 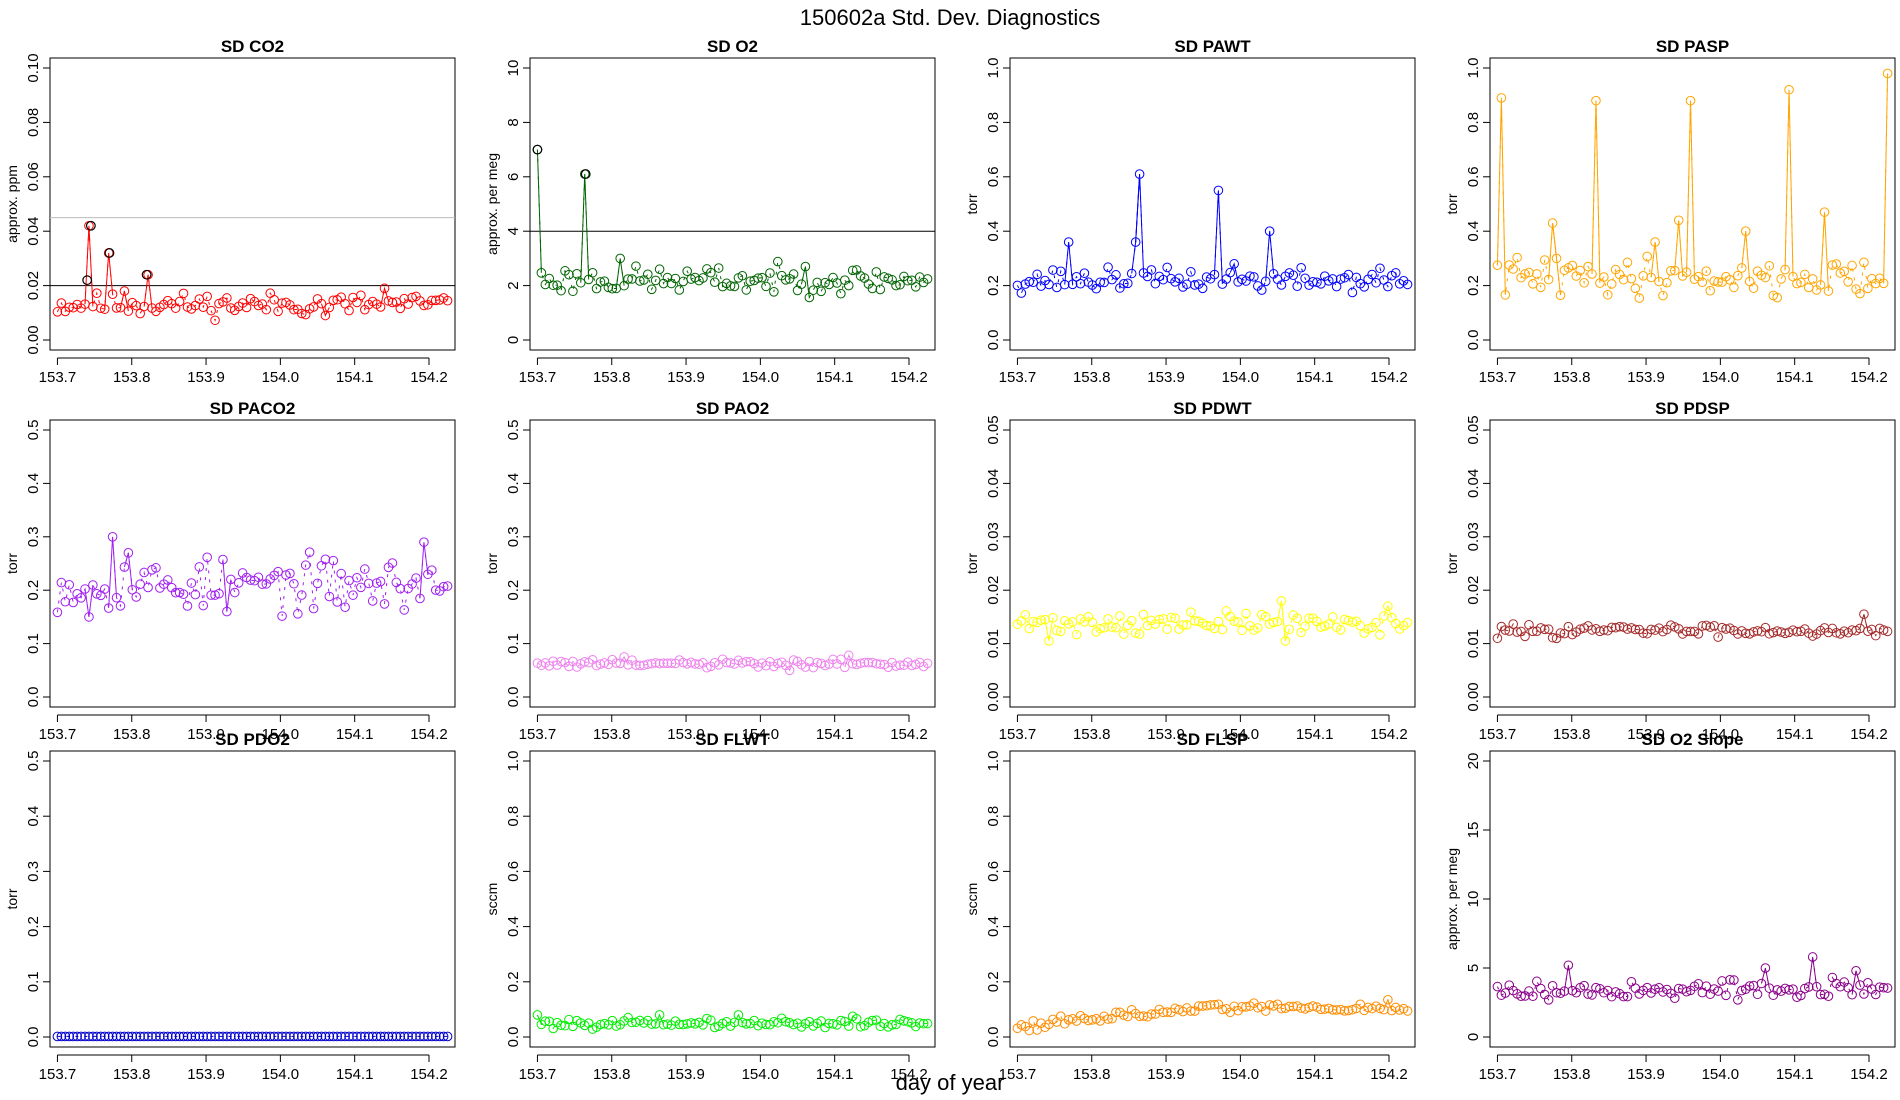 I want to click on y-axis-label: torr, so click(x=972, y=563).